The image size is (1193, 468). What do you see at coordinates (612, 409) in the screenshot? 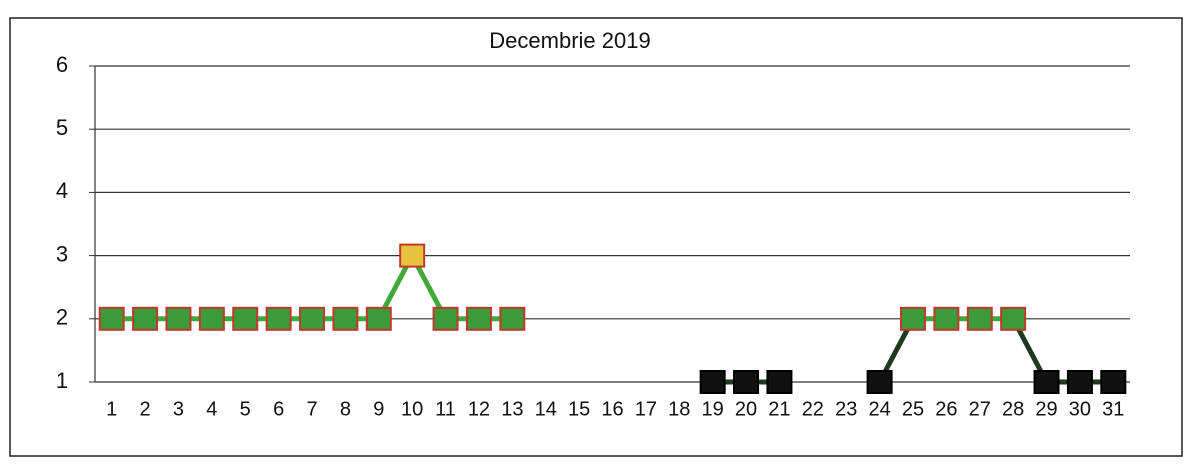
I see `x-tick-label: 16` at bounding box center [612, 409].